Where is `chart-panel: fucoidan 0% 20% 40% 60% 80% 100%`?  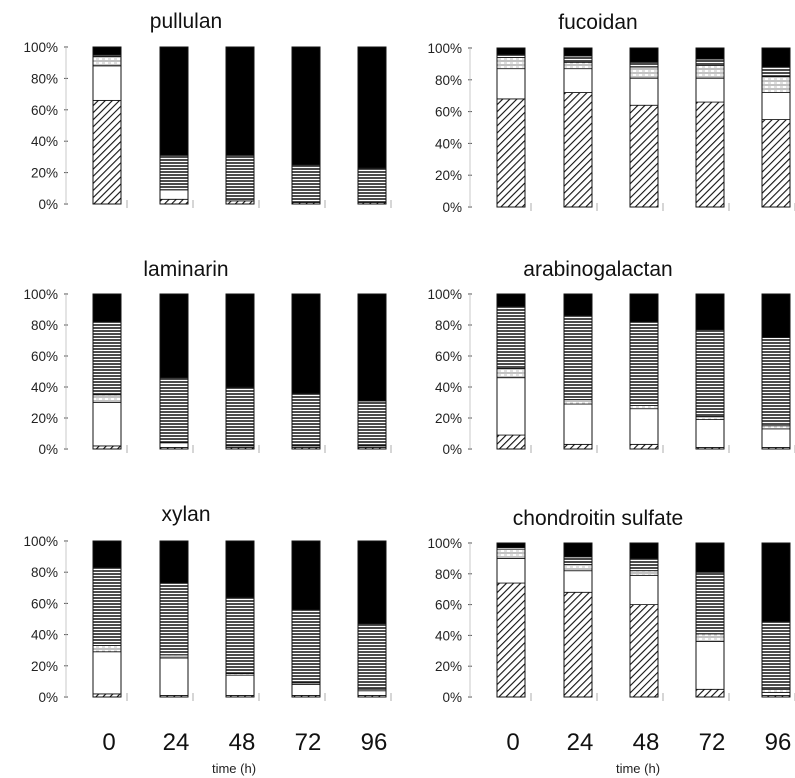
chart-panel: fucoidan 0% 20% 40% 60% 80% 100% is located at coordinates (611, 113).